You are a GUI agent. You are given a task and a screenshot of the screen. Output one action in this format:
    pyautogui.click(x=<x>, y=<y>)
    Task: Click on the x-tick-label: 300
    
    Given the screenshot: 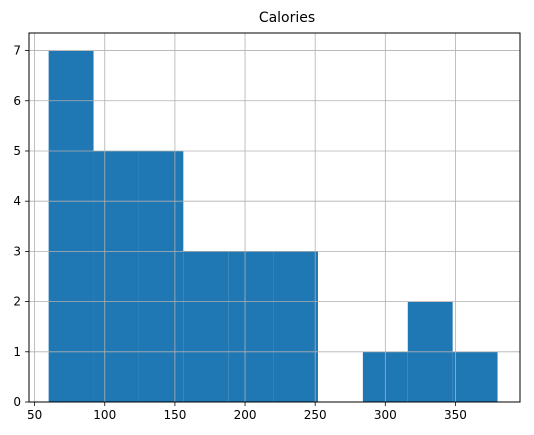 What is the action you would take?
    pyautogui.click(x=385, y=415)
    